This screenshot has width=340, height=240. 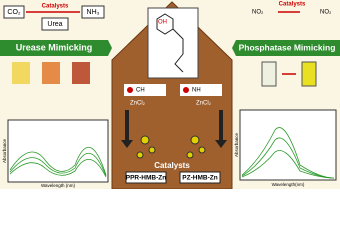 I want to click on left-x-label: Wavelength (nm), so click(x=58, y=185).